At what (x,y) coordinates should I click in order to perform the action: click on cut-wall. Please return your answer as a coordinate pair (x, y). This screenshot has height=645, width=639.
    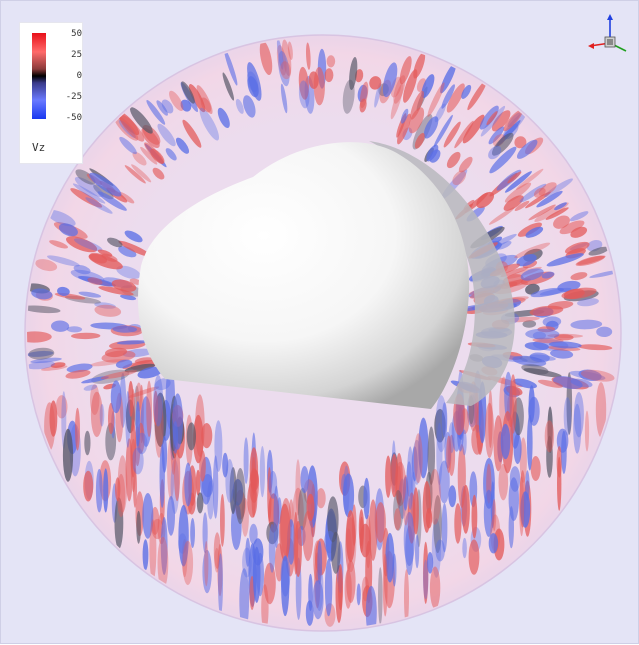
    Looking at the image, I should click on (442, 273).